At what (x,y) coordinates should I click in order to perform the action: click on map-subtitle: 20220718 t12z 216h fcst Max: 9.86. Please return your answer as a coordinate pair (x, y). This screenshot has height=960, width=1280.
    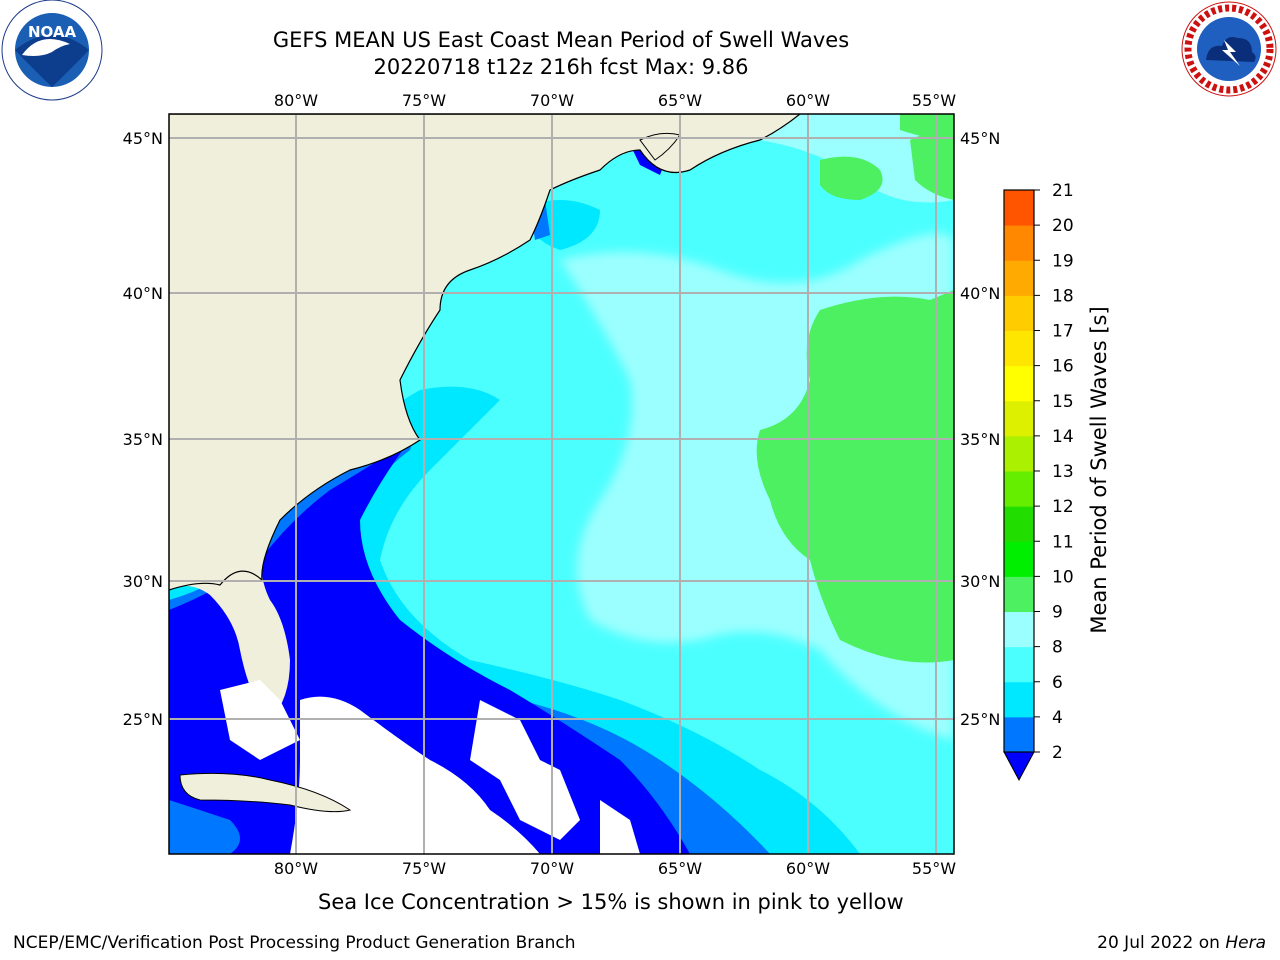
    Looking at the image, I should click on (561, 67).